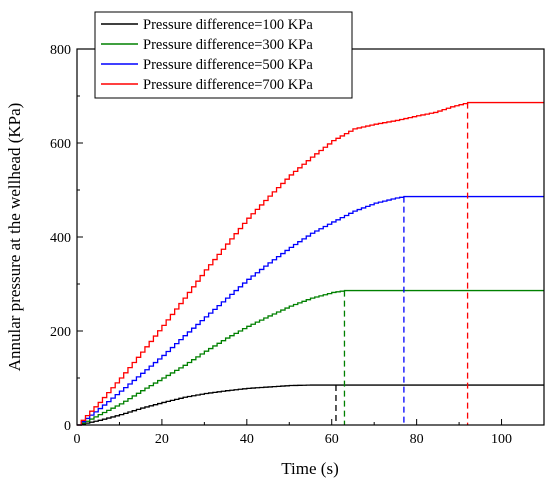  I want to click on y-tick-label: 600, so click(60, 144).